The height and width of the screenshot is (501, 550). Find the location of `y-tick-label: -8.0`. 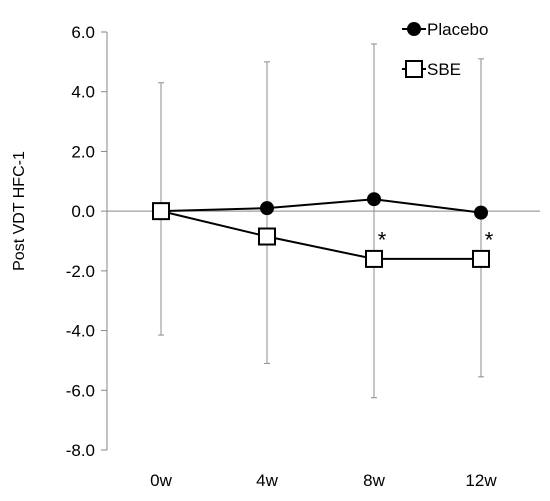

y-tick-label: -8.0 is located at coordinates (80, 450).